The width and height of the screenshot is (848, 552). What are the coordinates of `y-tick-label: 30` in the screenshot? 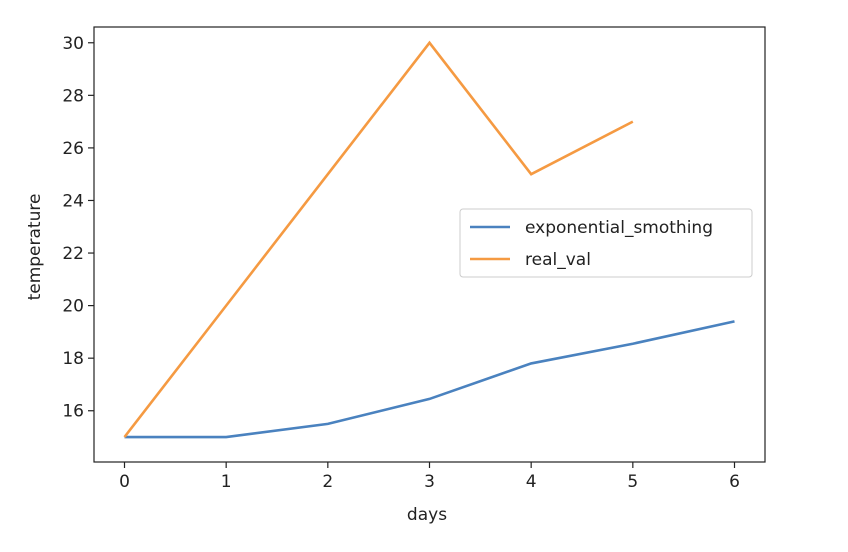 It's located at (73, 44).